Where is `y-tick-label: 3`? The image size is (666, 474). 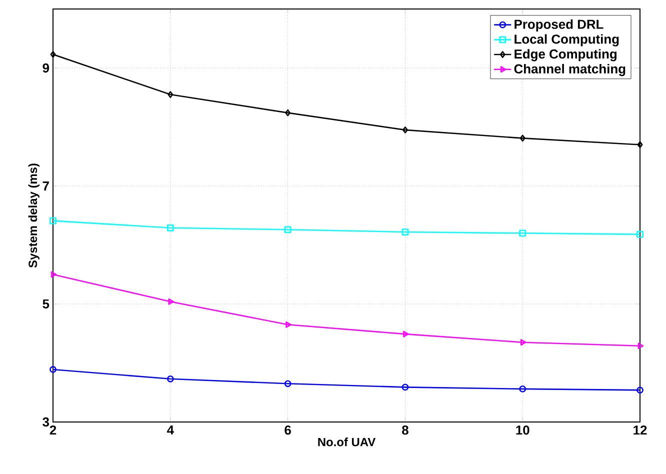 y-tick-label: 3 is located at coordinates (46, 422).